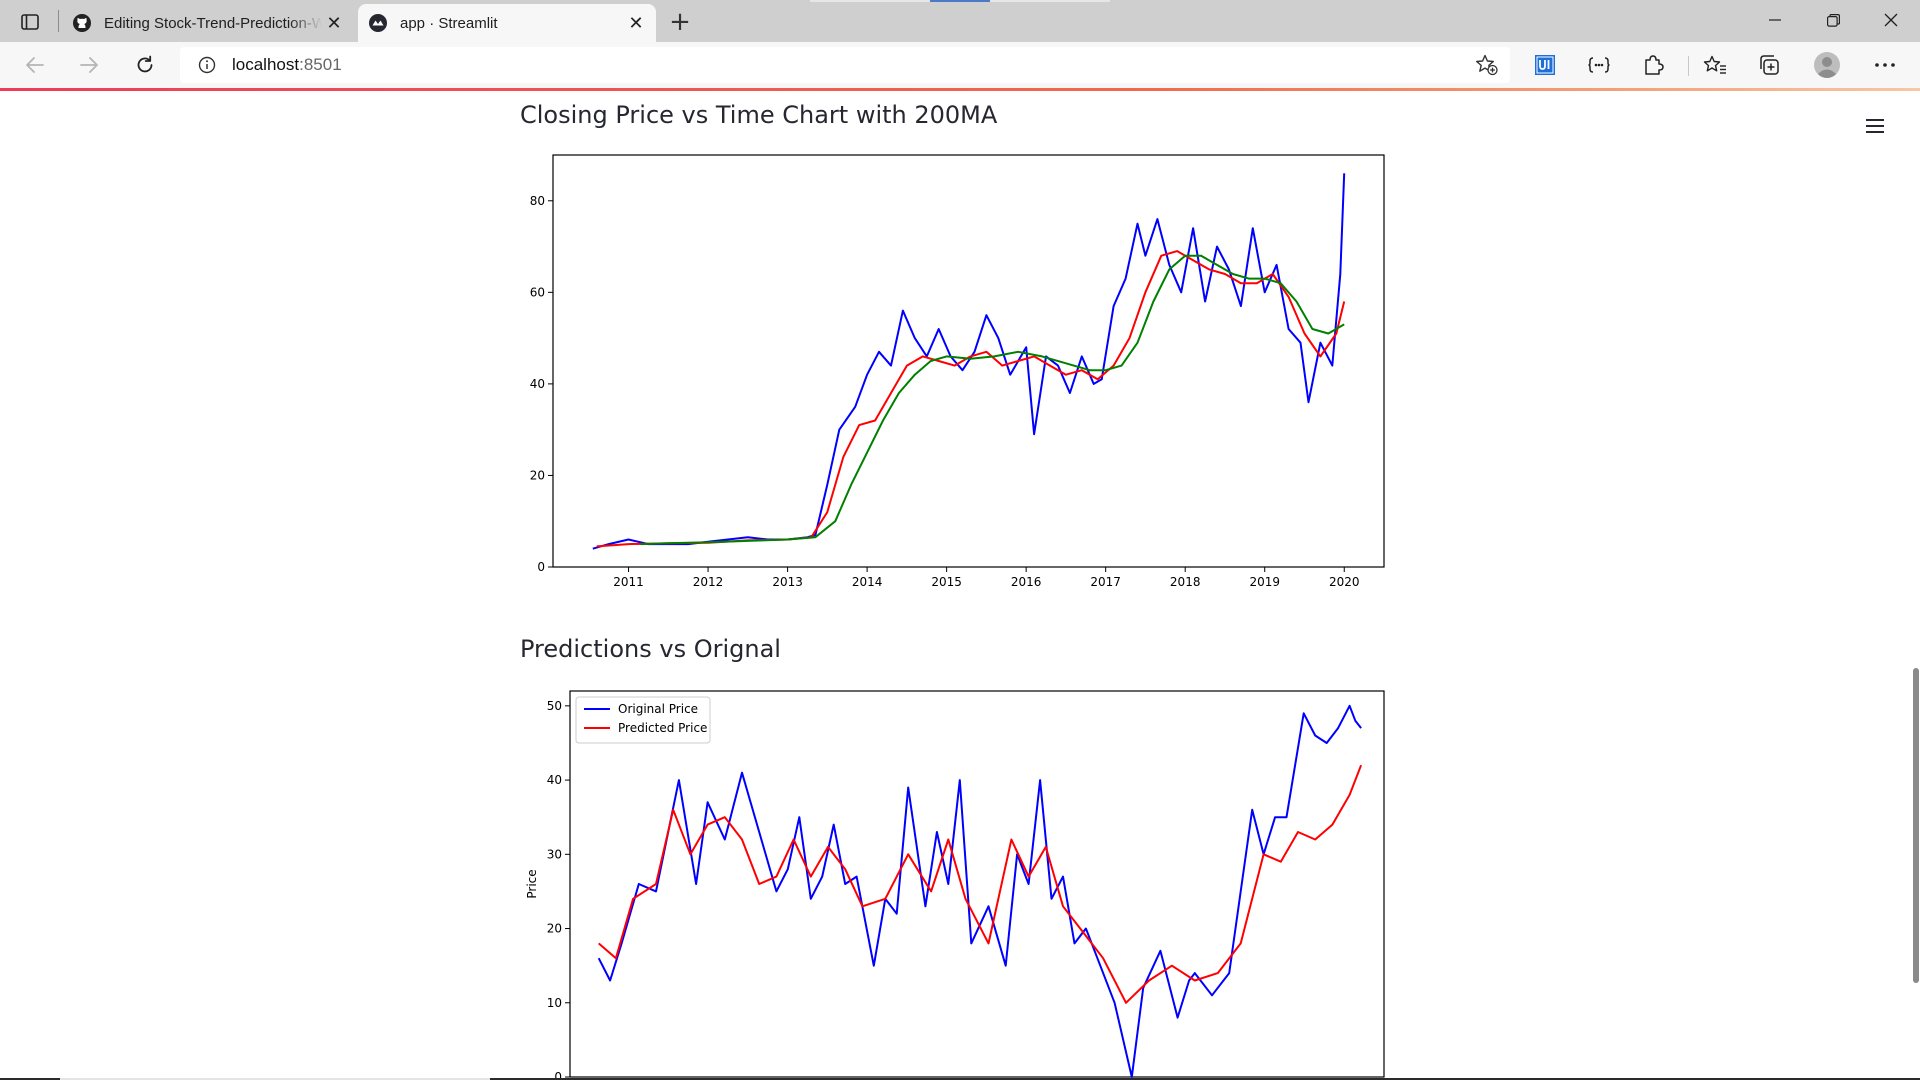 The image size is (1920, 1080). Describe the element at coordinates (1185, 582) in the screenshot. I see `x-tick-label: 2018` at that location.